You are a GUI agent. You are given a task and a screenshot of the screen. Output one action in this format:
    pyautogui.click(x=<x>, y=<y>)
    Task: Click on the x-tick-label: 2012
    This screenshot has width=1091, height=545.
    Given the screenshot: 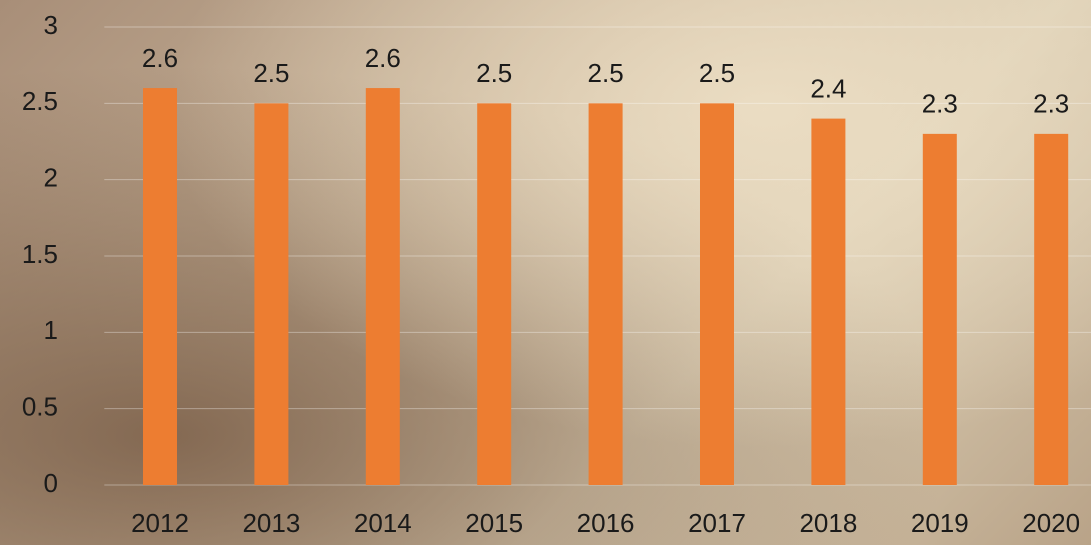 What is the action you would take?
    pyautogui.click(x=160, y=523)
    